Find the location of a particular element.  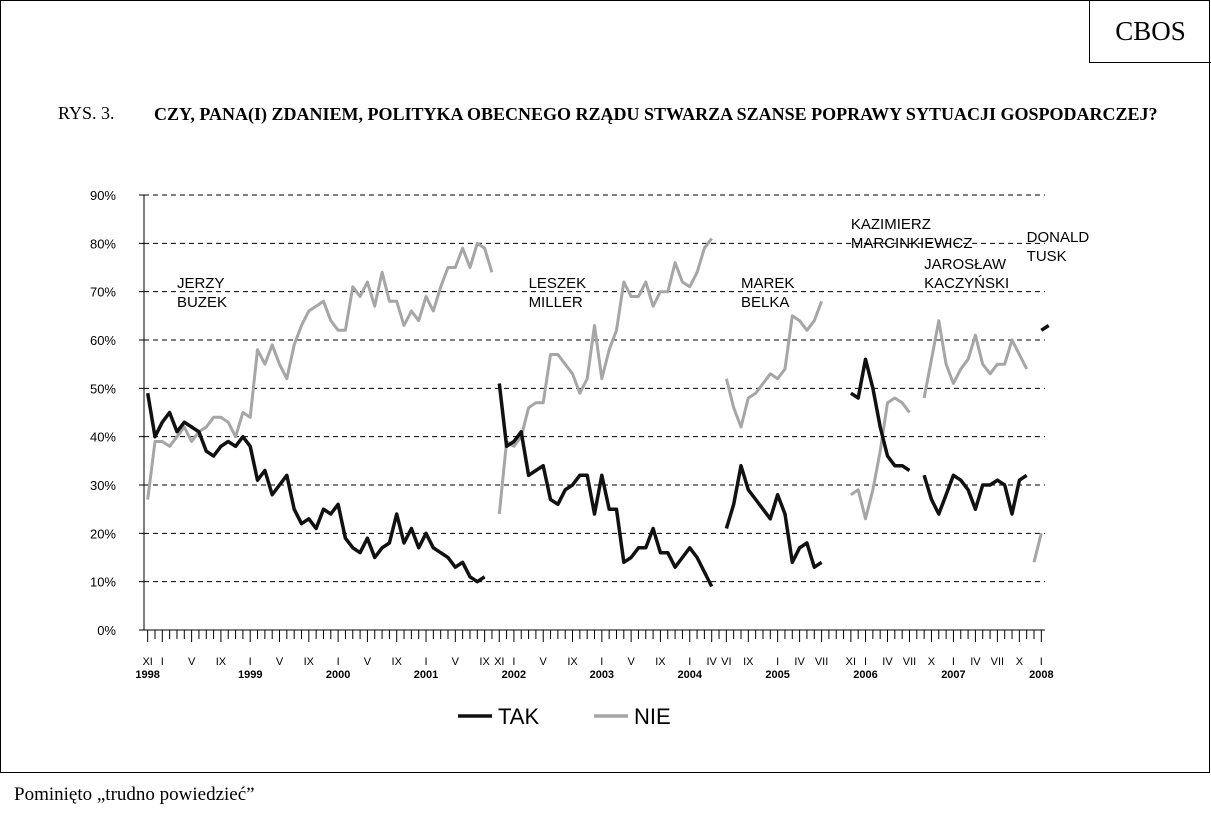

x-year-label: 2005 is located at coordinates (777, 675).